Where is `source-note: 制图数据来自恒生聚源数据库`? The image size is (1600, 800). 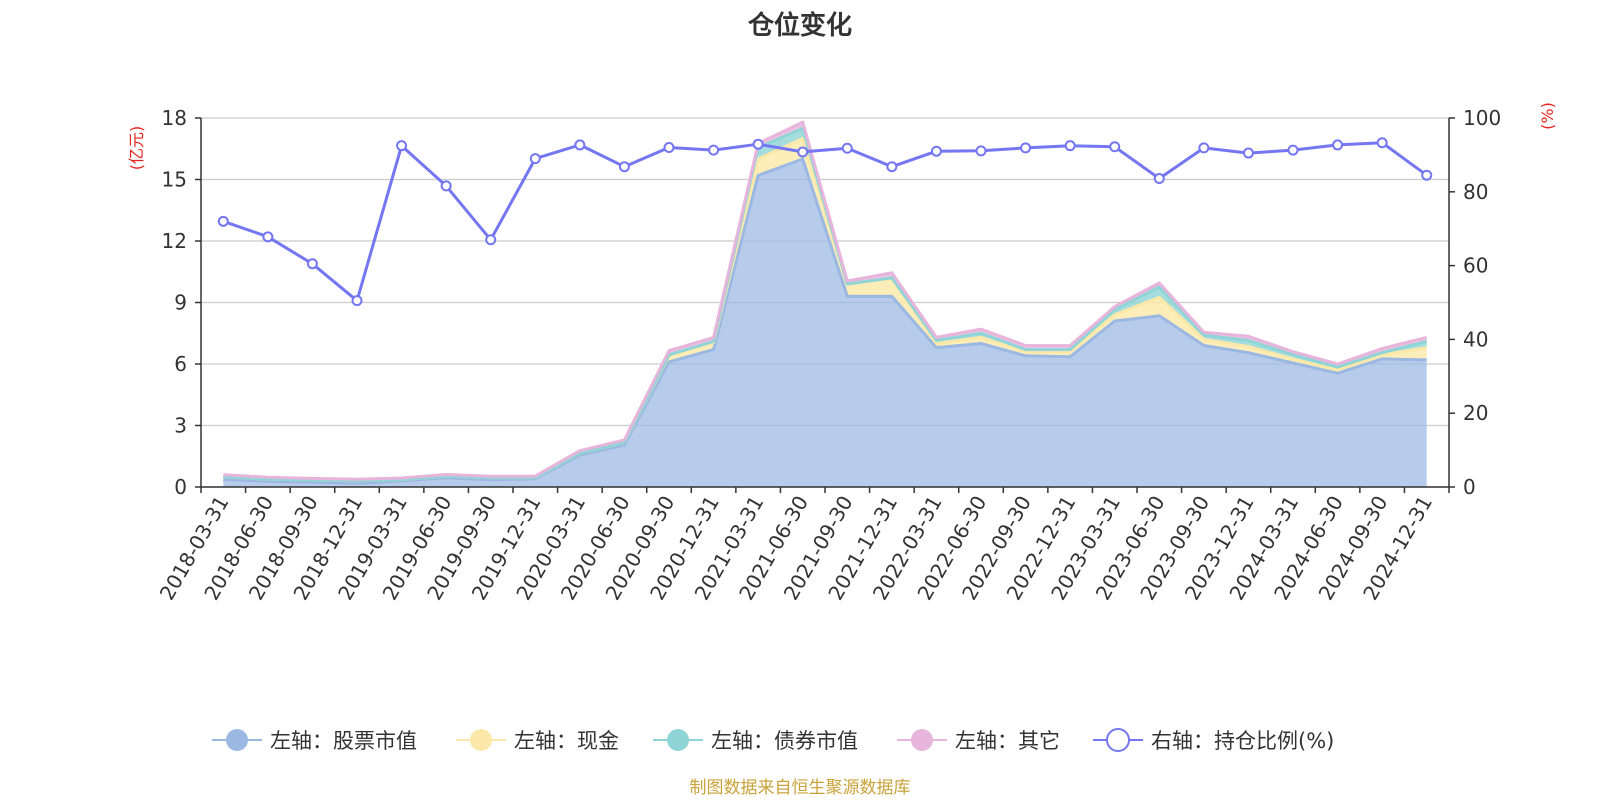 source-note: 制图数据来自恒生聚源数据库 is located at coordinates (800, 788).